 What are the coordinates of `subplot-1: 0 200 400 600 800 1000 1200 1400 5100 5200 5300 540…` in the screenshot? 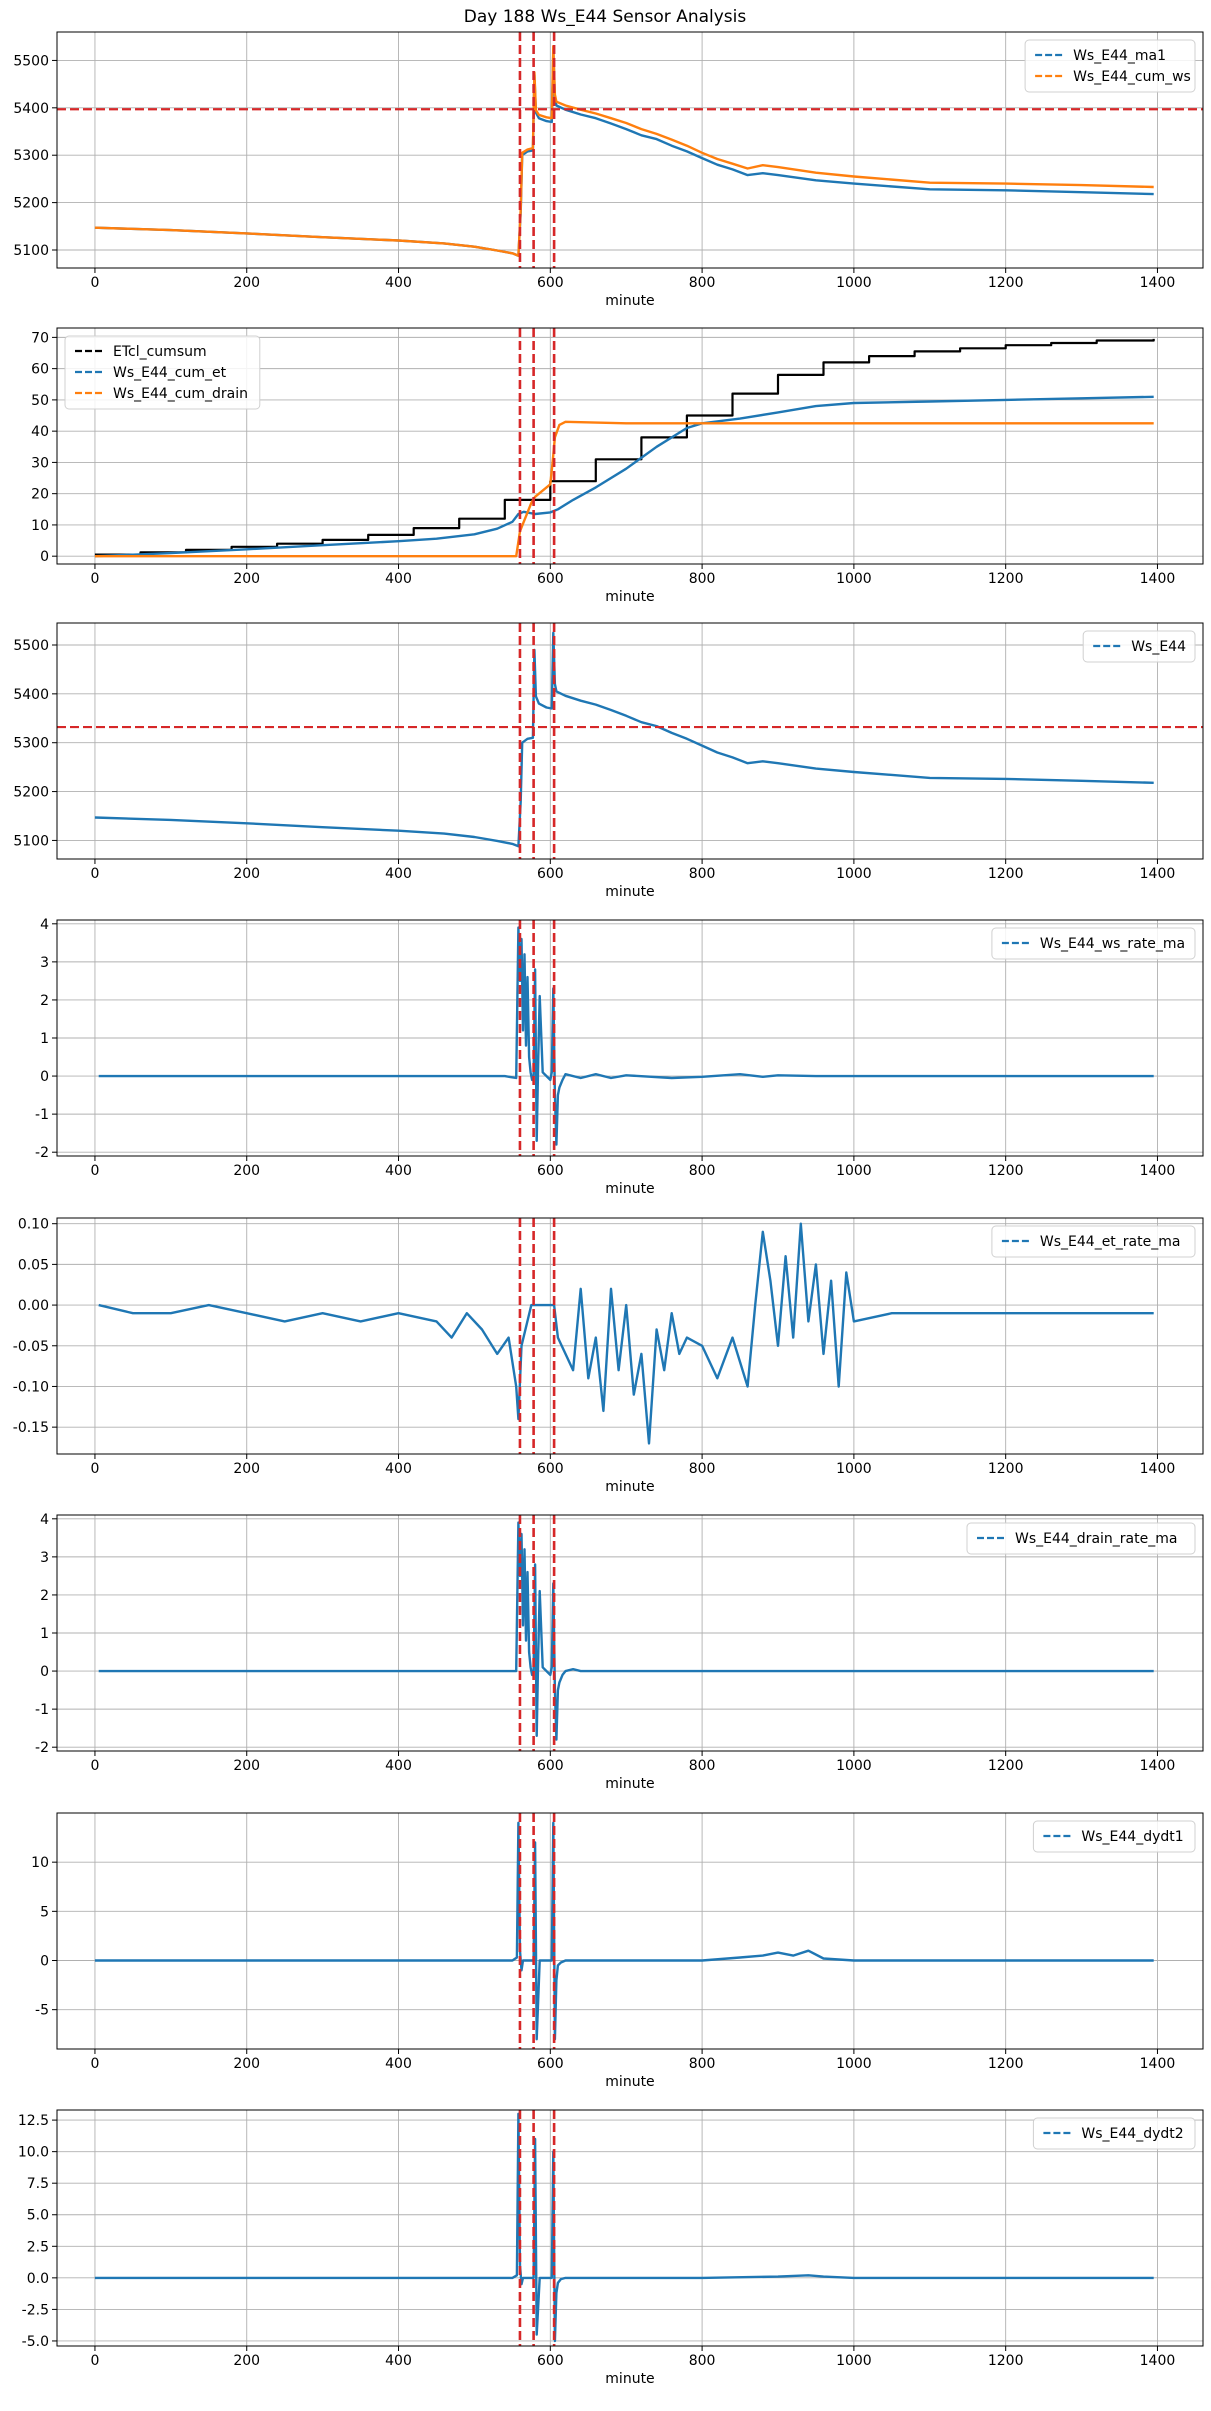 It's located at (608, 170).